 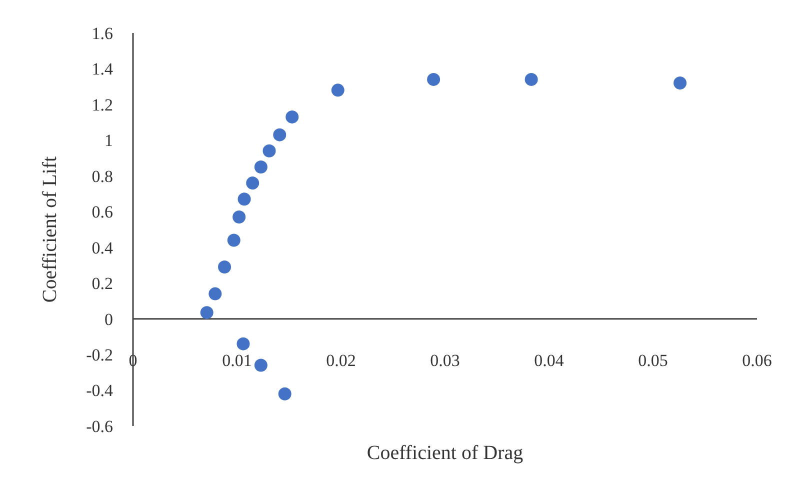 I want to click on y-tick-label: 0.6, so click(x=102, y=212).